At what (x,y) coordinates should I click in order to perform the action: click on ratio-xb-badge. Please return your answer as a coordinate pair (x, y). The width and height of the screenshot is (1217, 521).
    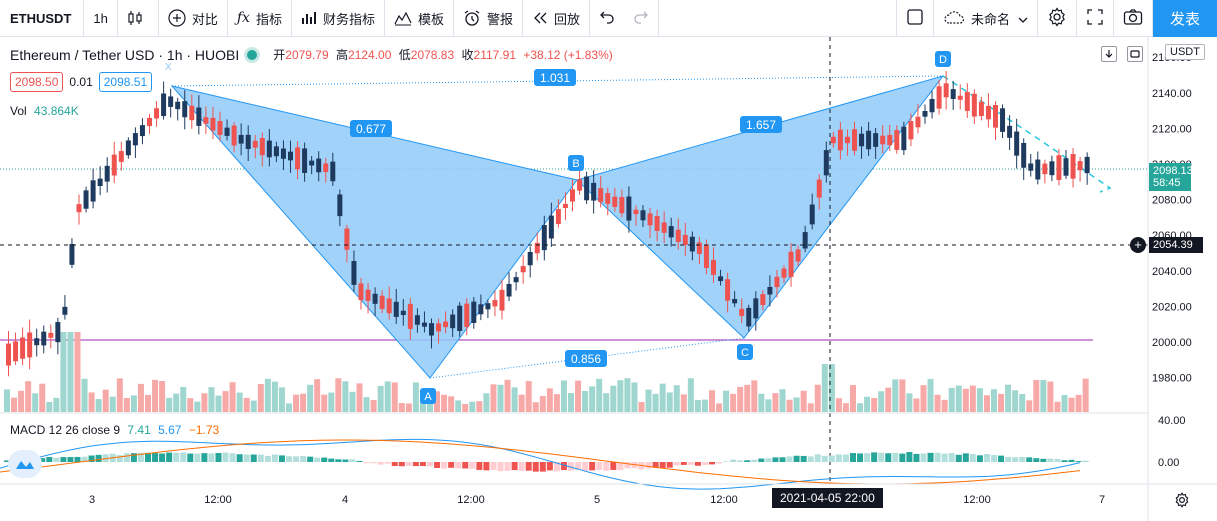
    Looking at the image, I should click on (371, 128).